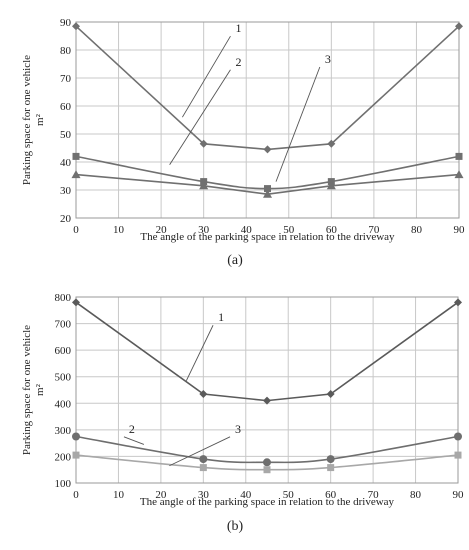 This screenshot has height=550, width=469. I want to click on y-tick-label: 300, so click(63, 431).